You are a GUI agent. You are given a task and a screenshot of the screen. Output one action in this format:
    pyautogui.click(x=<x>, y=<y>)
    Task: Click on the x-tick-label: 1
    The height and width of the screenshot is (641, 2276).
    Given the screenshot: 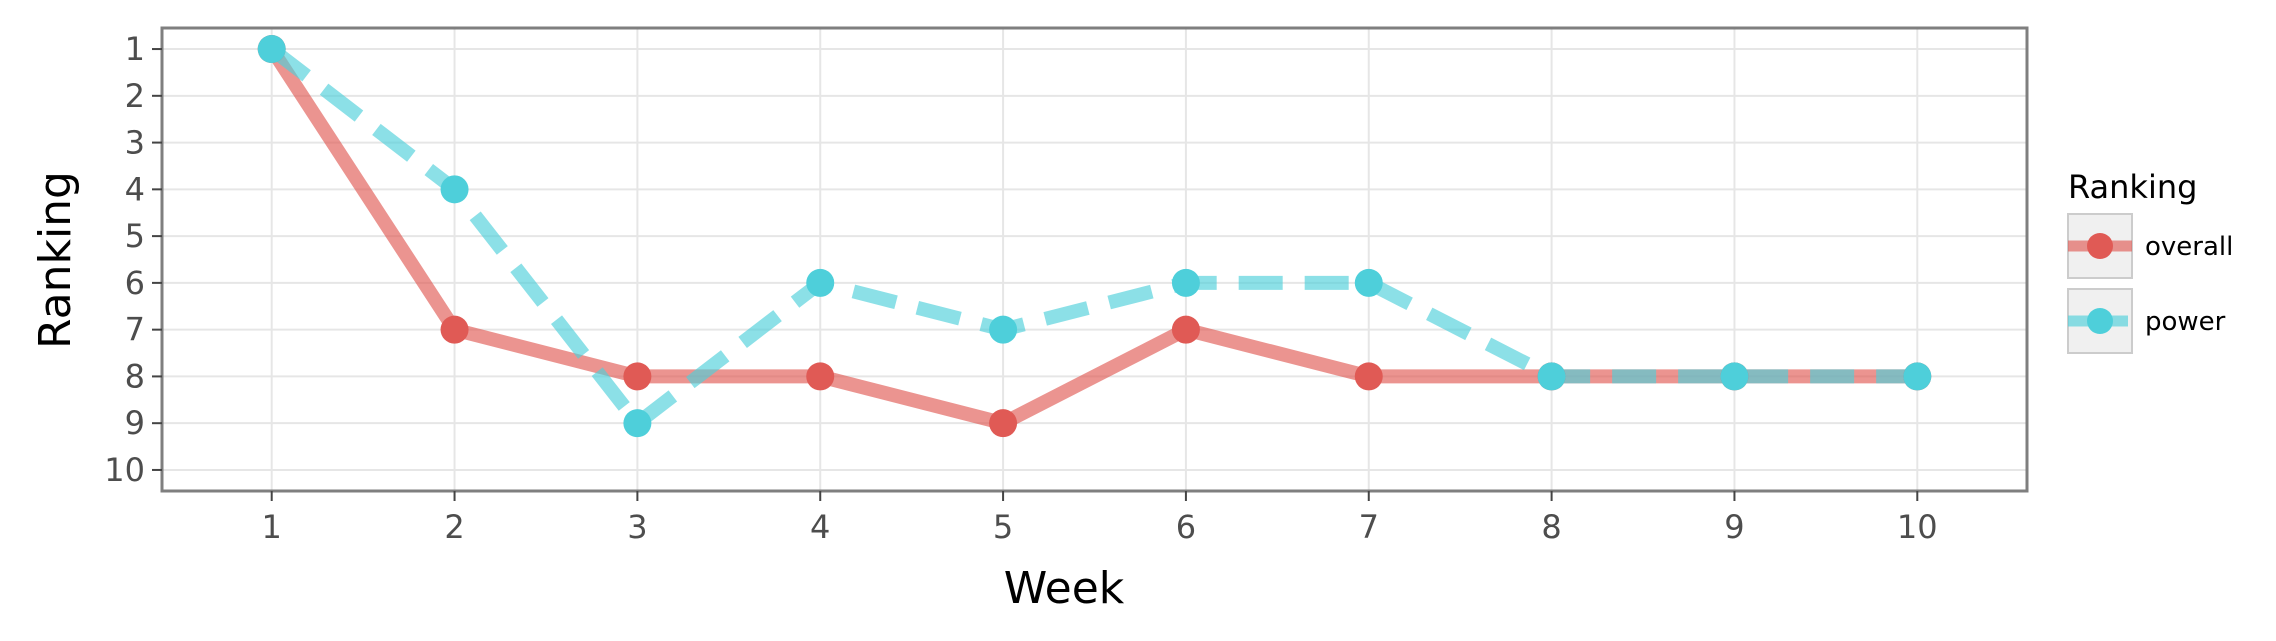 What is the action you would take?
    pyautogui.click(x=272, y=527)
    